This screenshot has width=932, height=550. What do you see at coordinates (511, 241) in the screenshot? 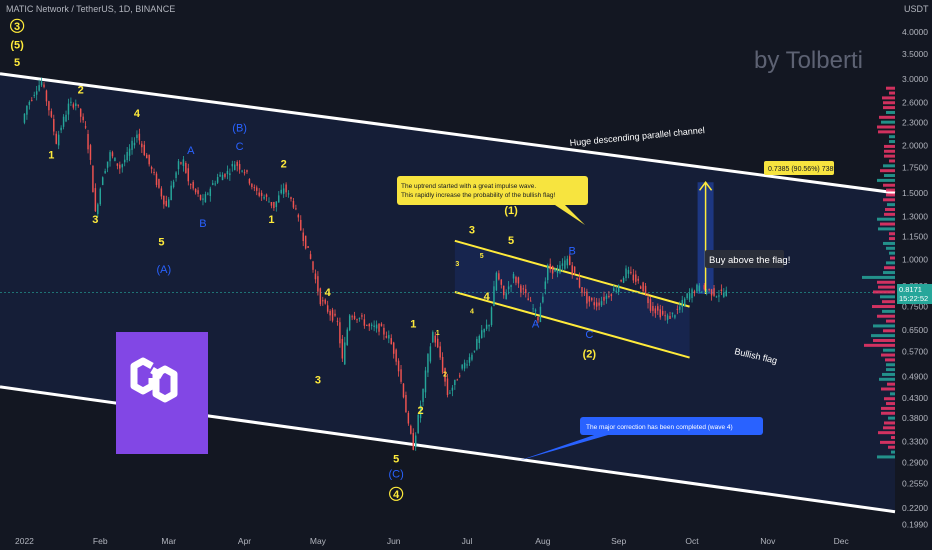
I see `wave-label: 5` at bounding box center [511, 241].